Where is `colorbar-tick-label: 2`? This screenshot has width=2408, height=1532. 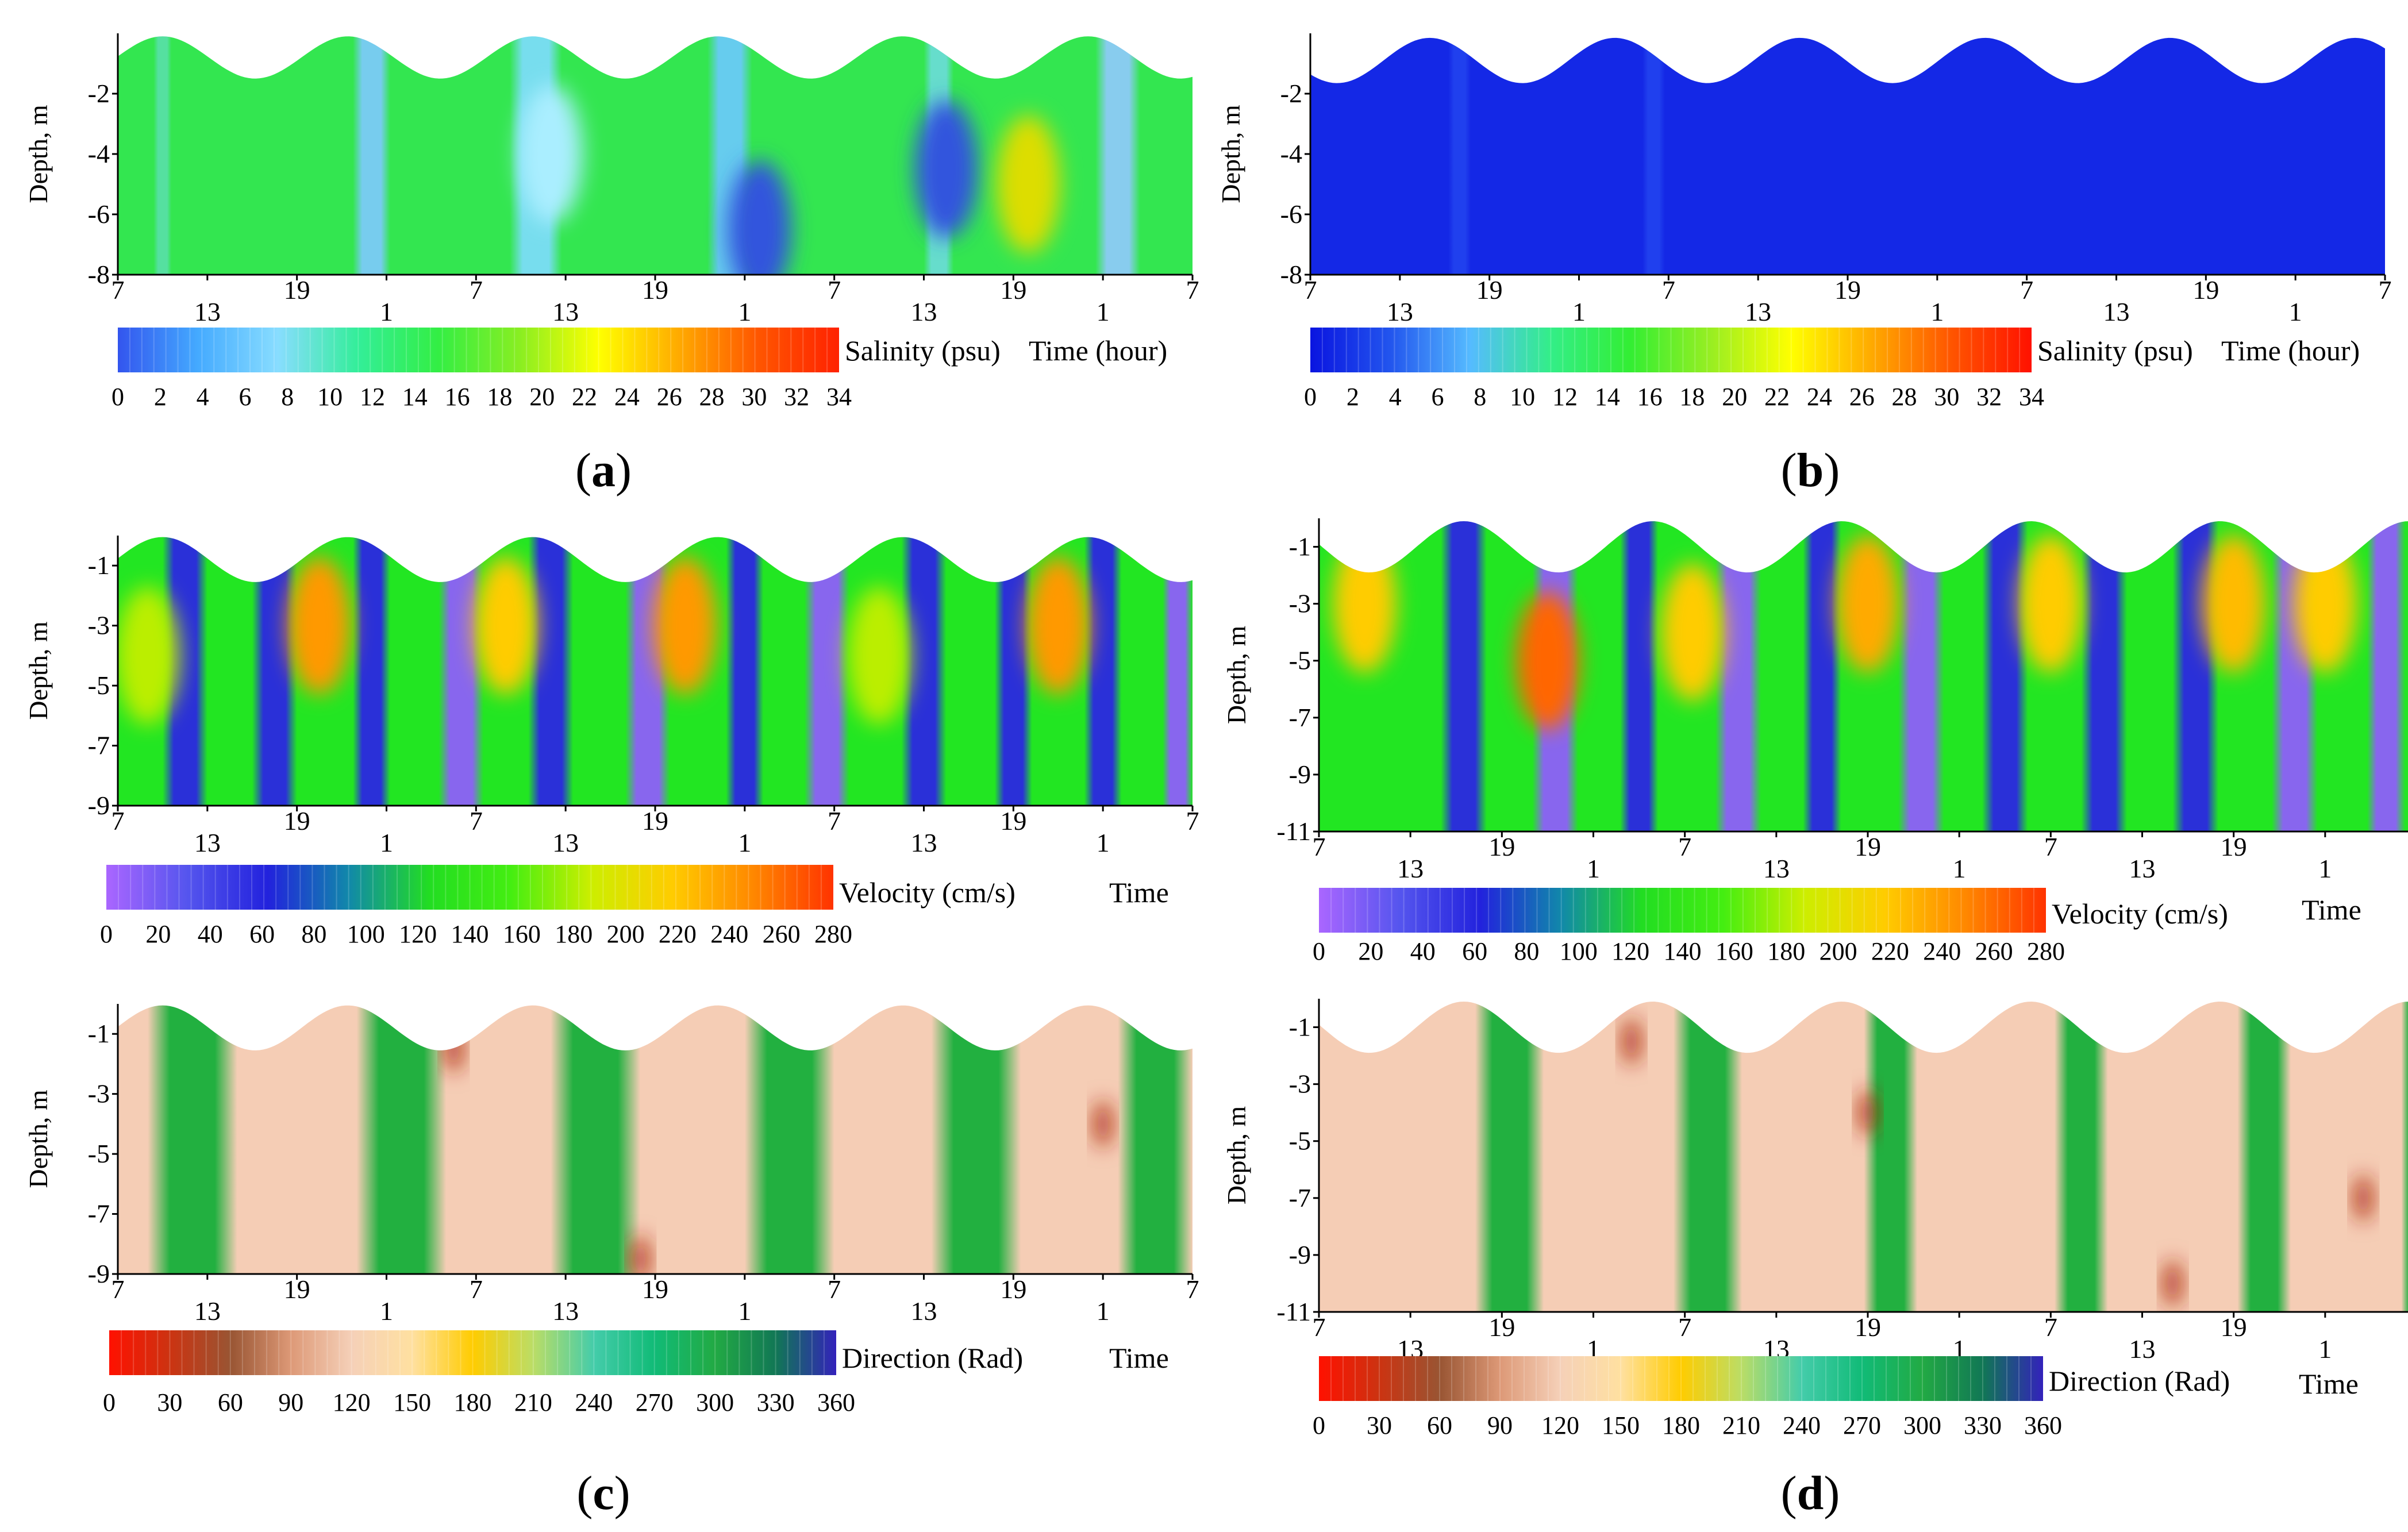
colorbar-tick-label: 2 is located at coordinates (1353, 397).